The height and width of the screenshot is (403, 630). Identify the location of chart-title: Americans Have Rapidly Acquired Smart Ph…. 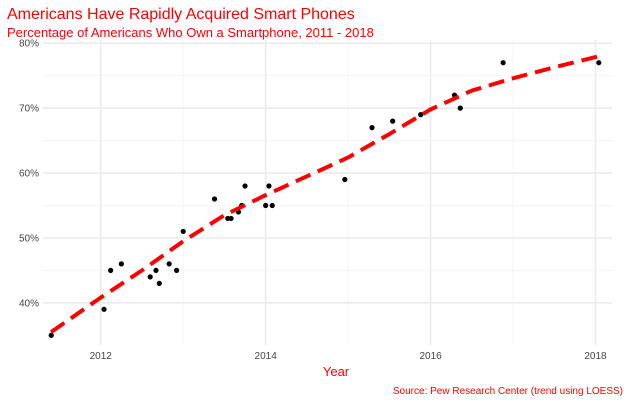
(181, 14).